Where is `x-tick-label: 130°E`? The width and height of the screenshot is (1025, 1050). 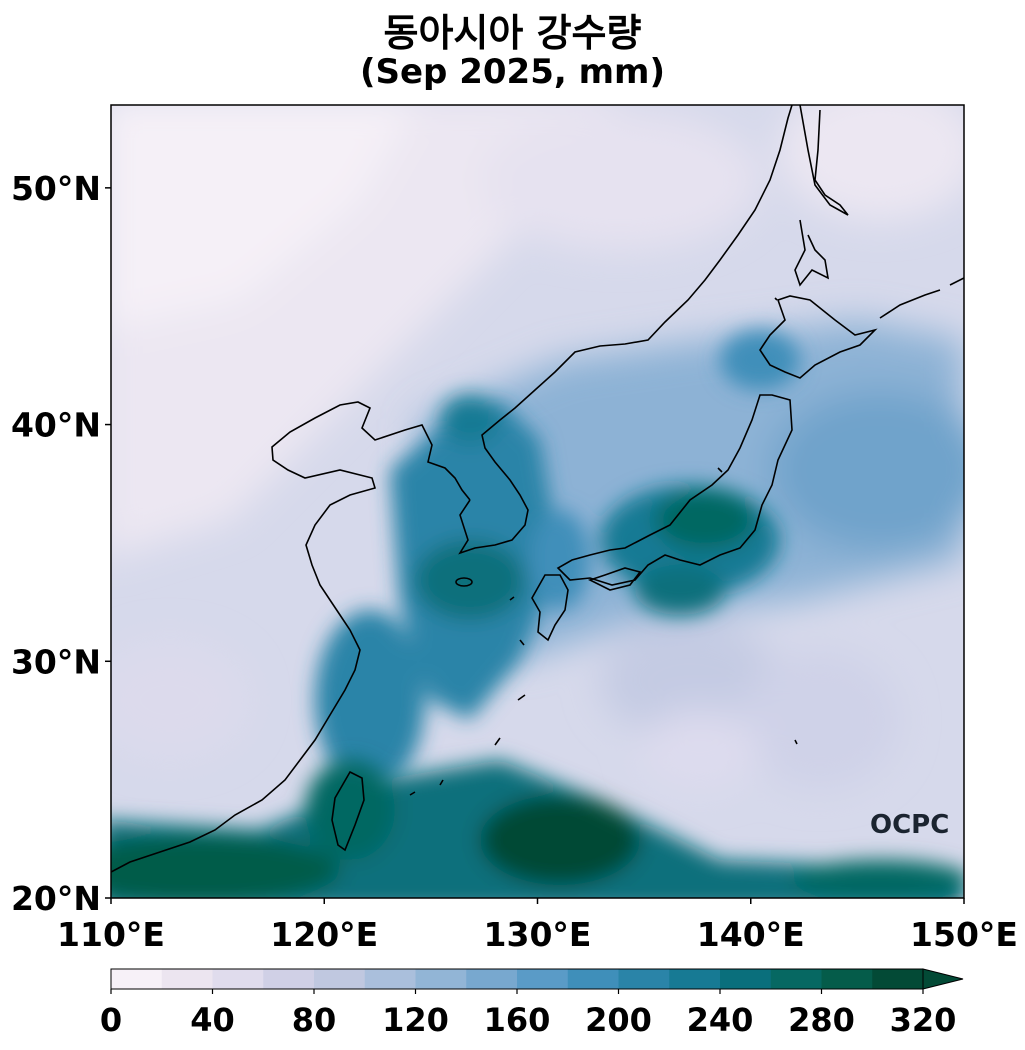 x-tick-label: 130°E is located at coordinates (538, 934).